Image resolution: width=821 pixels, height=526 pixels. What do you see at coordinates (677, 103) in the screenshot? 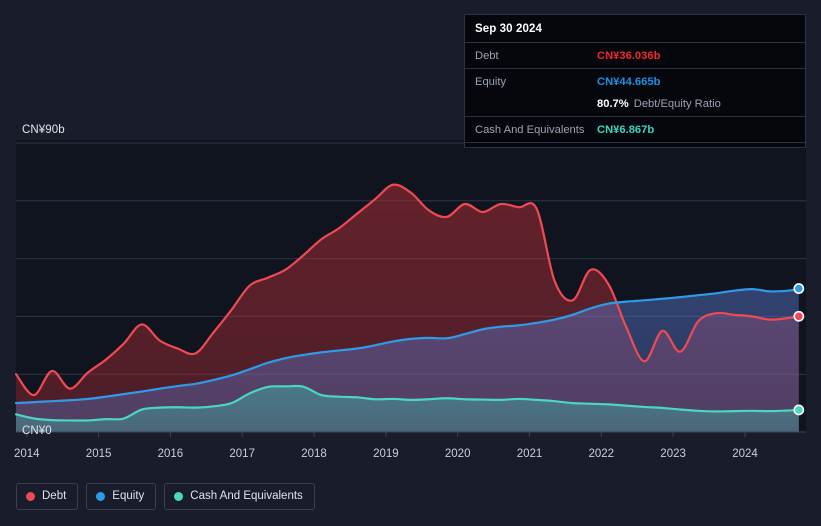
I see `tooltip-ratio-label: Debt/Equity Ratio` at bounding box center [677, 103].